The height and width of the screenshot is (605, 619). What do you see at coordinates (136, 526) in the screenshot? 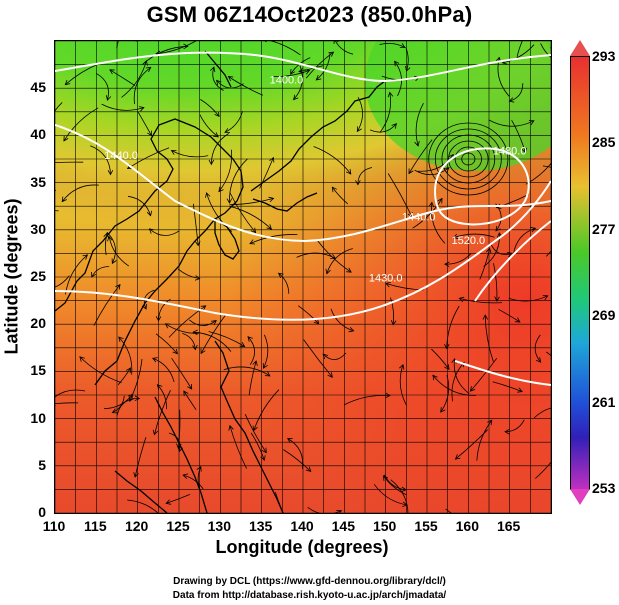
I see `x-tick-label: 120` at bounding box center [136, 526].